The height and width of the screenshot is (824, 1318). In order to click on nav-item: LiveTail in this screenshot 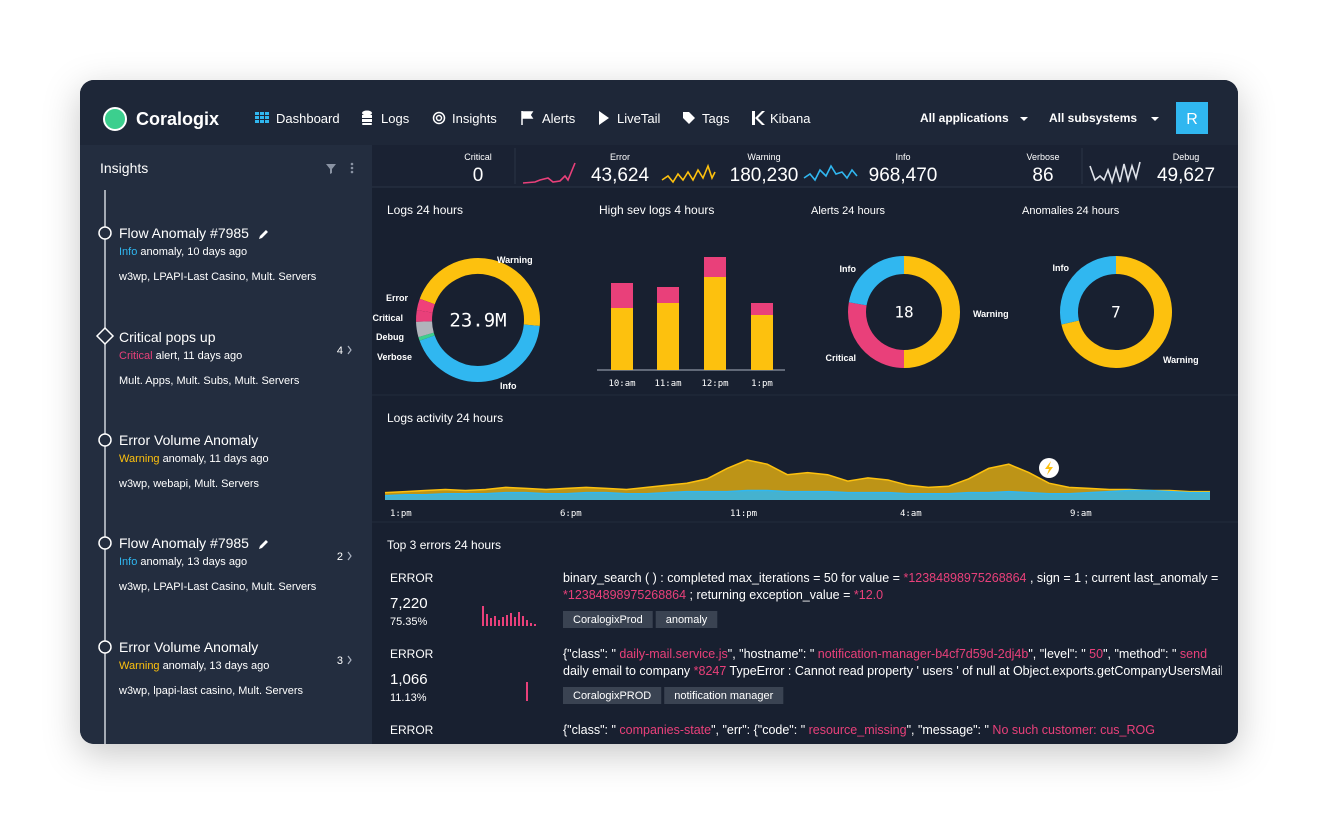, I will do `click(638, 118)`.